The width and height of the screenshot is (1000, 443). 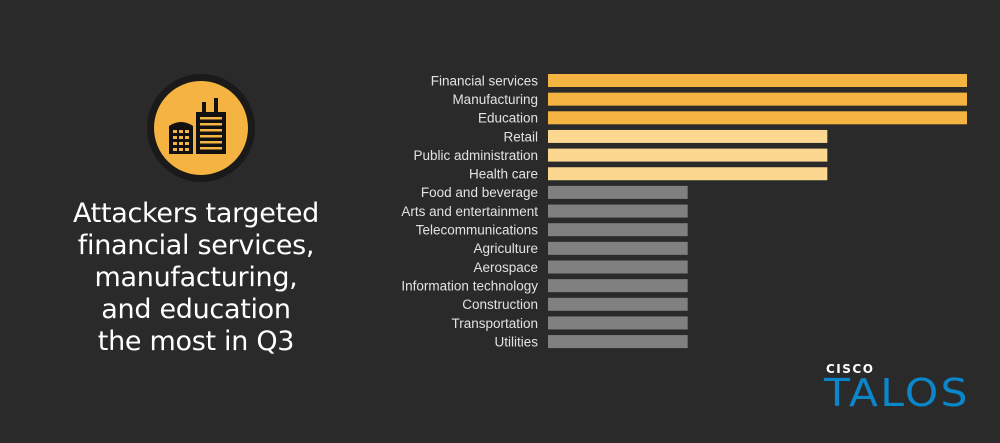 What do you see at coordinates (757, 118) in the screenshot?
I see `bar-education` at bounding box center [757, 118].